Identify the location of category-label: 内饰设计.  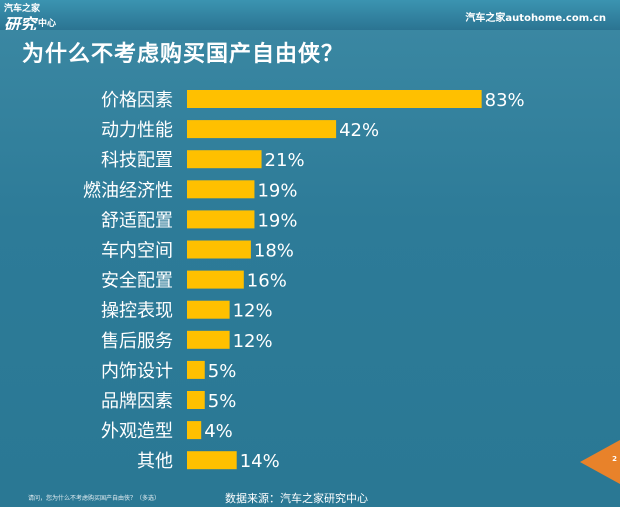
(137, 371).